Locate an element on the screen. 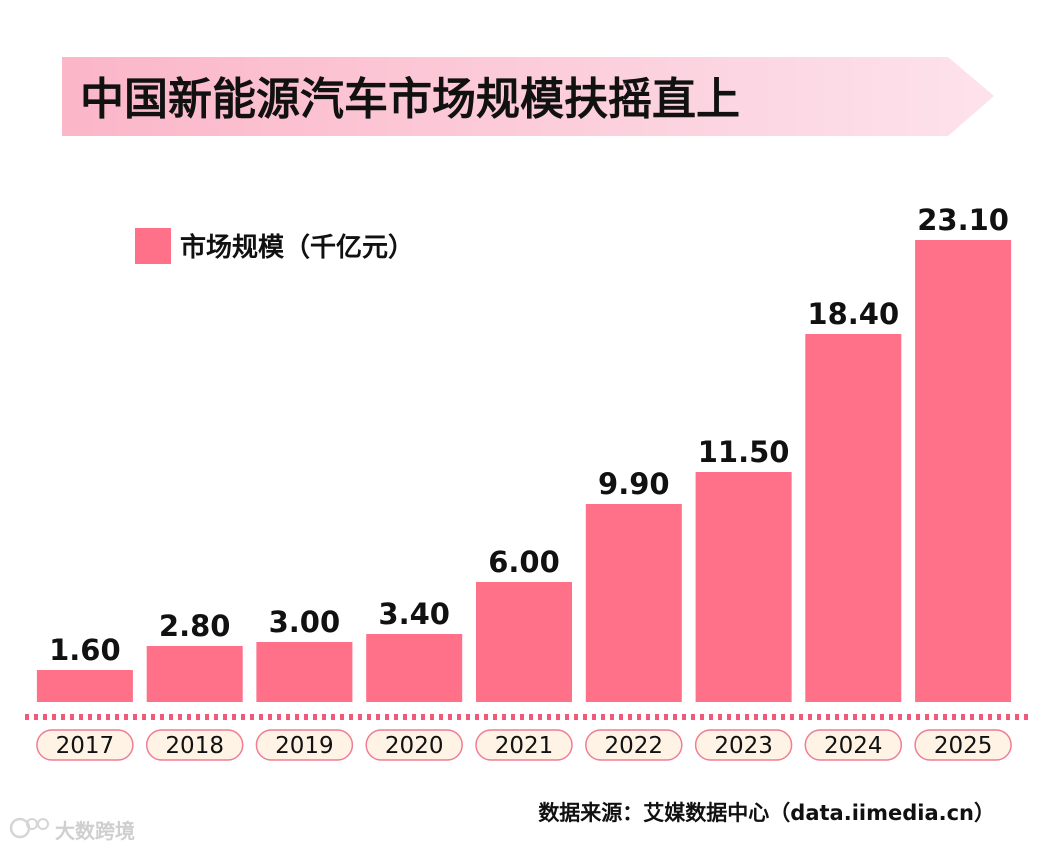  legend-label: 市场规模（千亿元） is located at coordinates (297, 247).